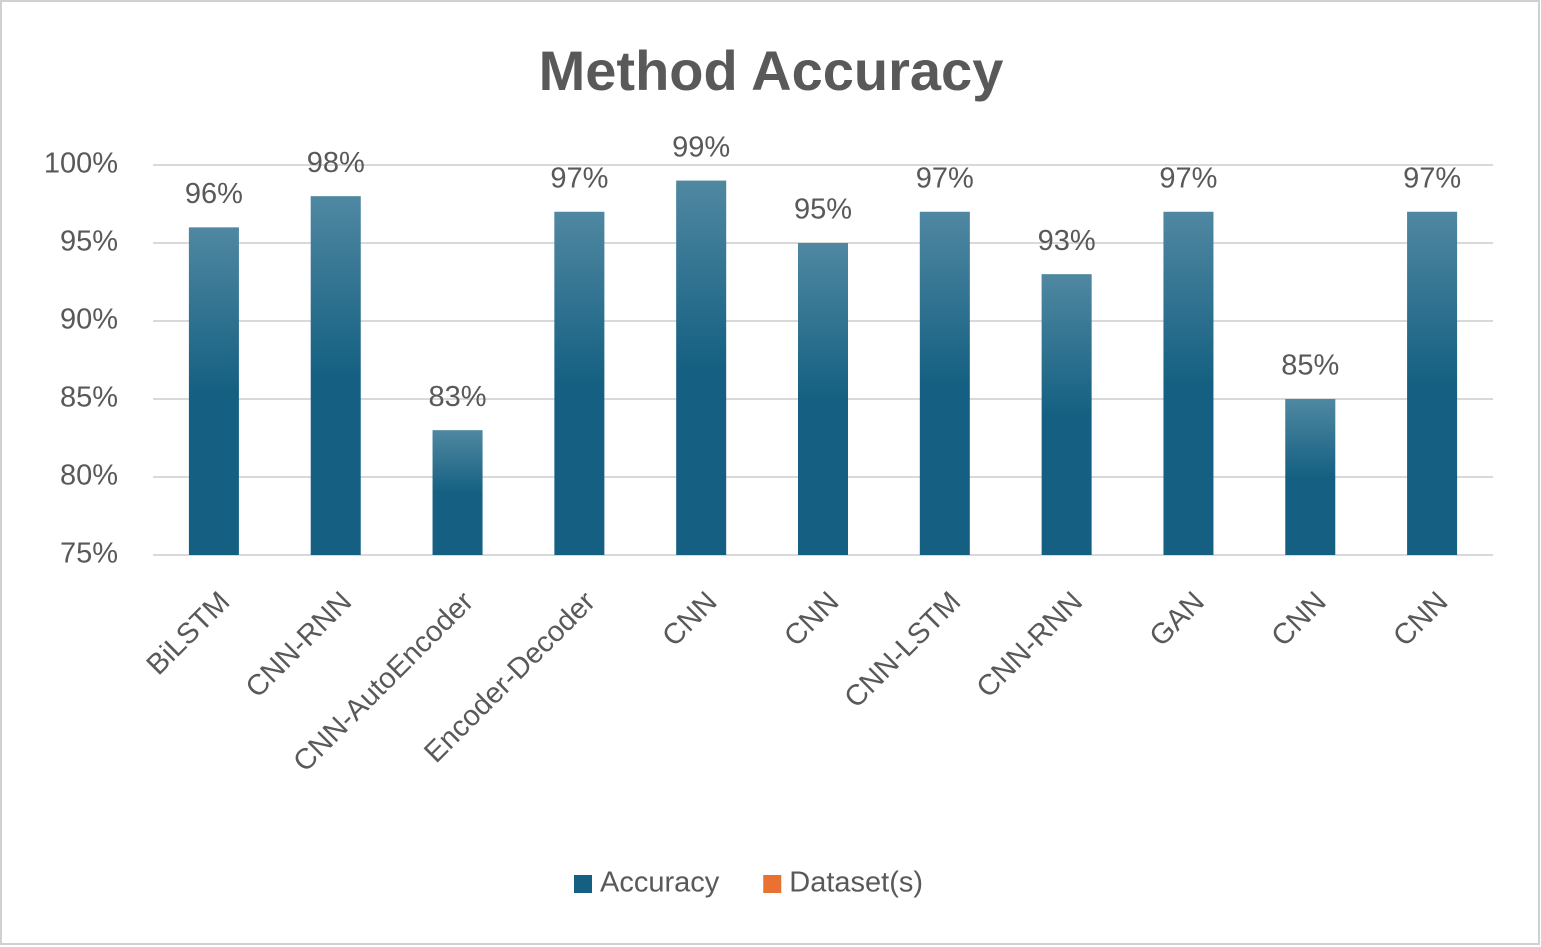  Describe the element at coordinates (458, 397) in the screenshot. I see `data-label: 83%` at that location.